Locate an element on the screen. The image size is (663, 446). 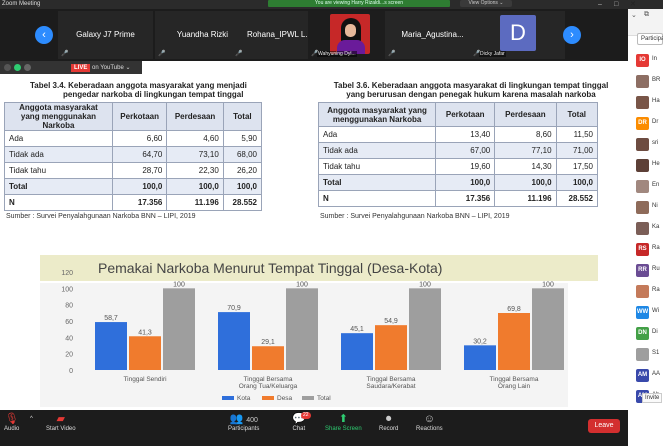
participant-list-item: DR Dr is located at coordinates (647, 123).